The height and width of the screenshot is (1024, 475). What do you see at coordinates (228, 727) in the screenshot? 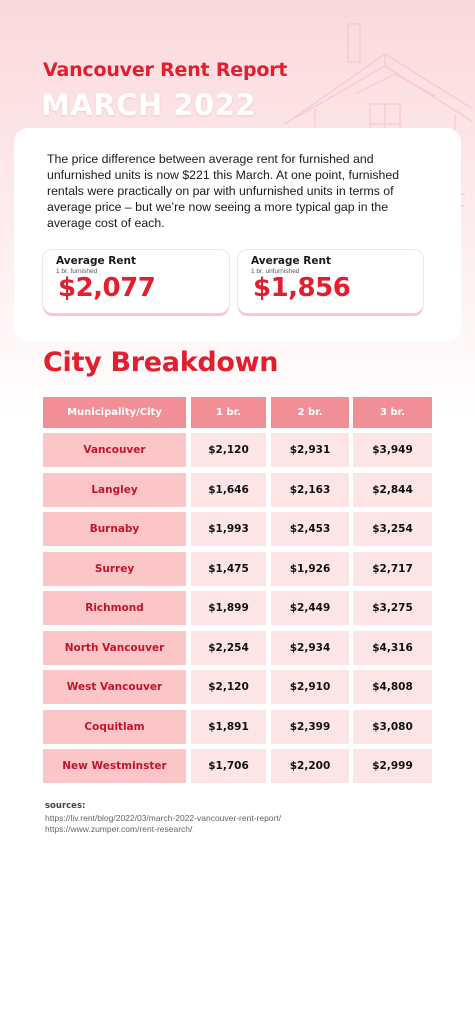
I see `rent-value-cell: $1,891` at bounding box center [228, 727].